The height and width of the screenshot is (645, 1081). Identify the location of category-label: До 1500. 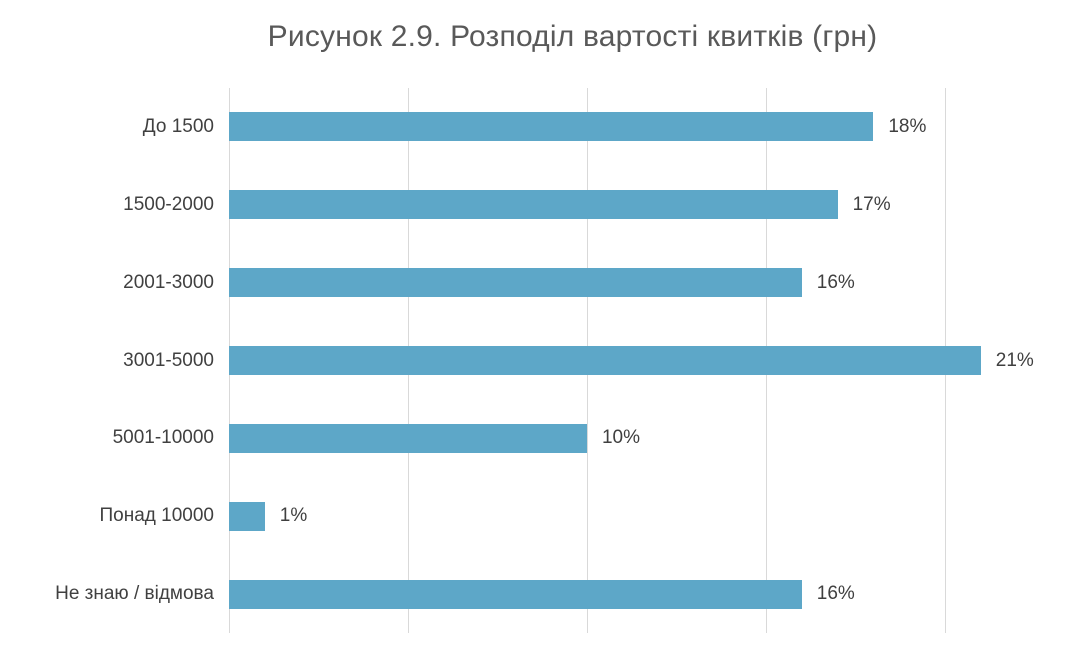
(178, 126).